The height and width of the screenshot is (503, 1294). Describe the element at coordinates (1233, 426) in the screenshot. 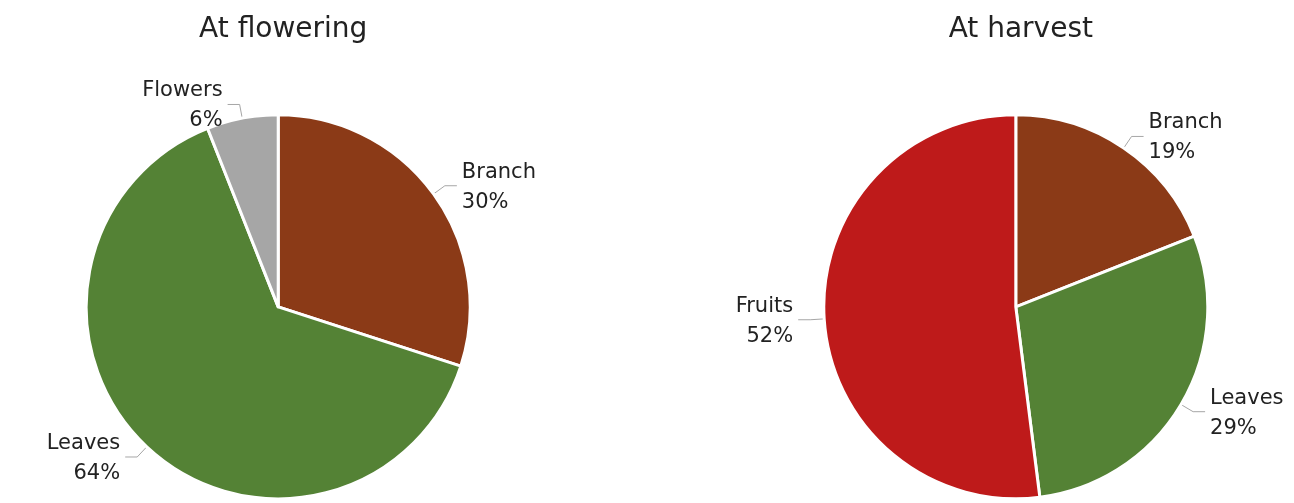

I see `data-label: 29%` at that location.